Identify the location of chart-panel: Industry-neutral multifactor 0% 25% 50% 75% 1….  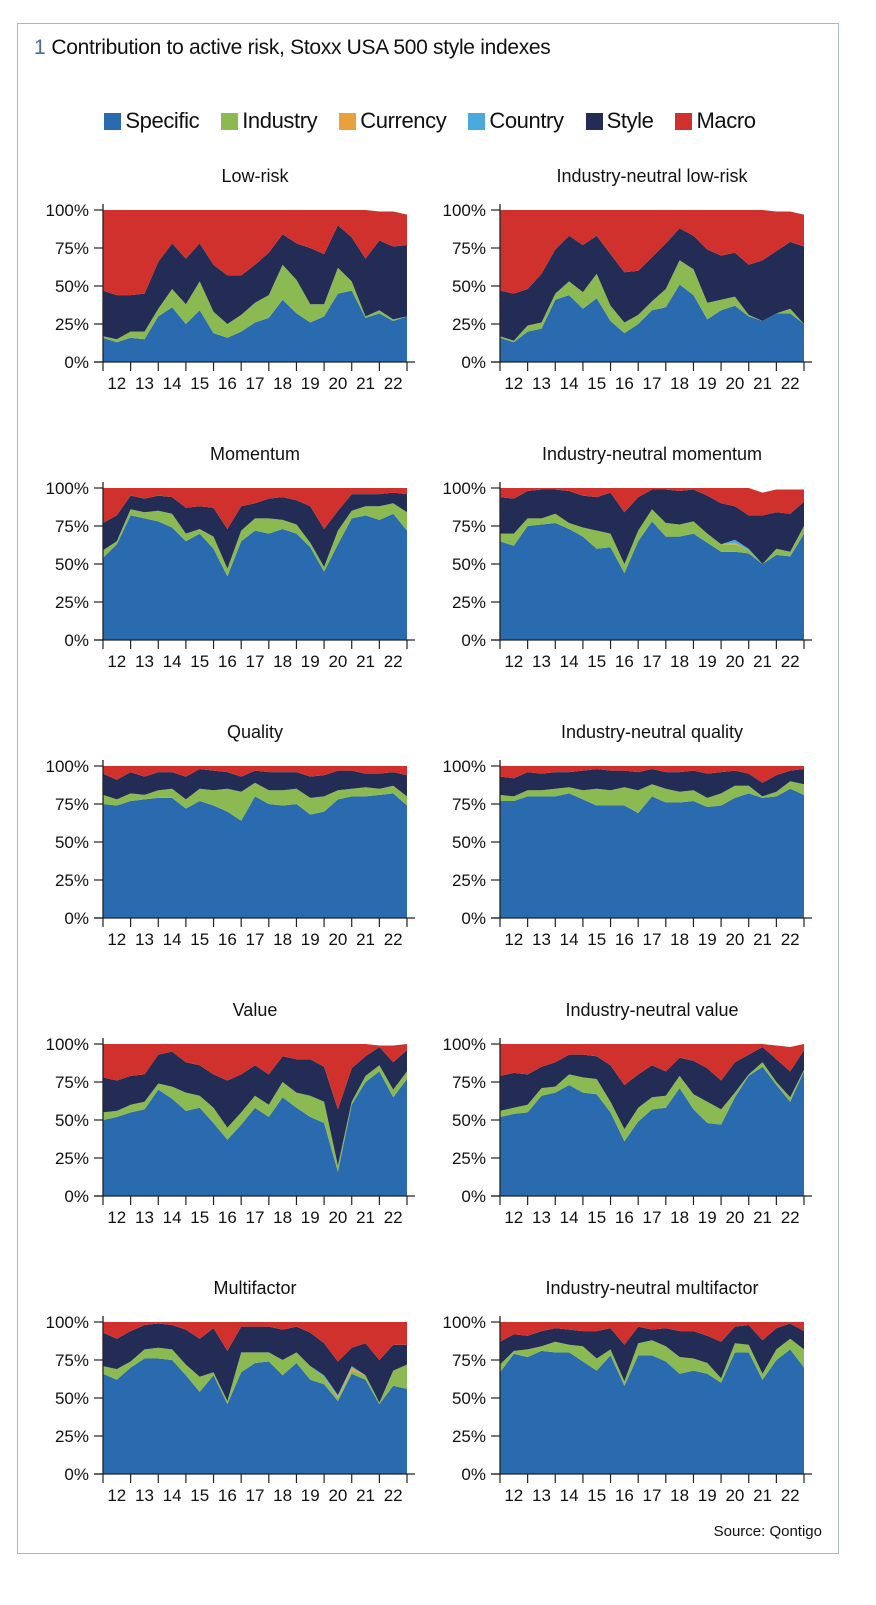
(627, 1391).